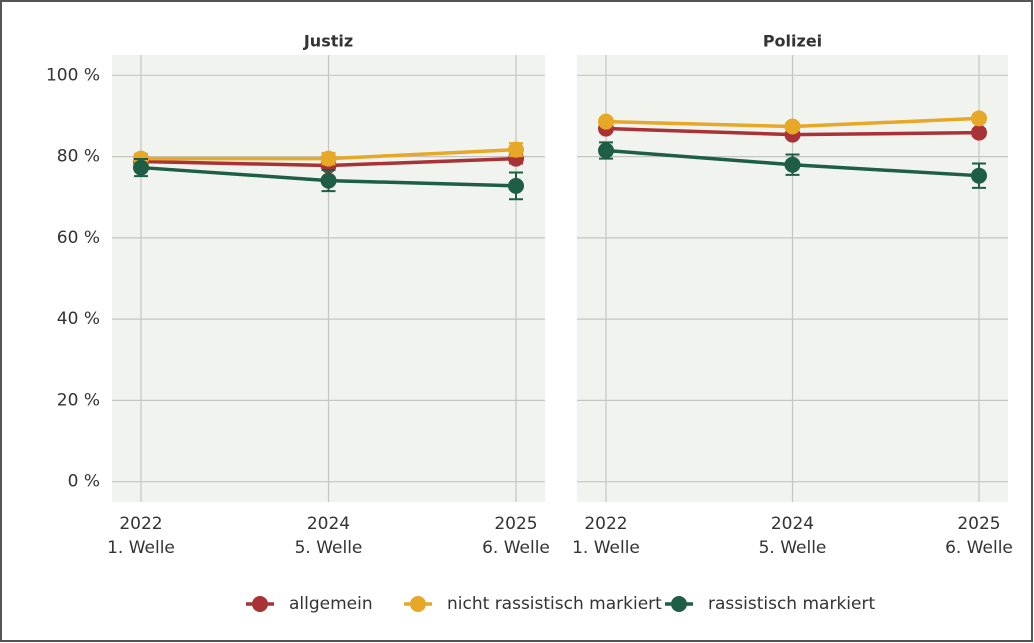 This screenshot has height=643, width=1034. Describe the element at coordinates (78, 157) in the screenshot. I see `y-tick-label: 80 %` at that location.